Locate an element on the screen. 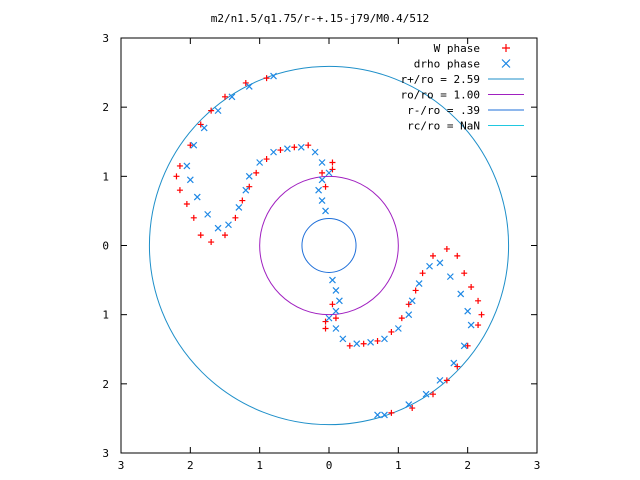 The height and width of the screenshot is (480, 640). y-tick-label: 1 is located at coordinates (105, 176).